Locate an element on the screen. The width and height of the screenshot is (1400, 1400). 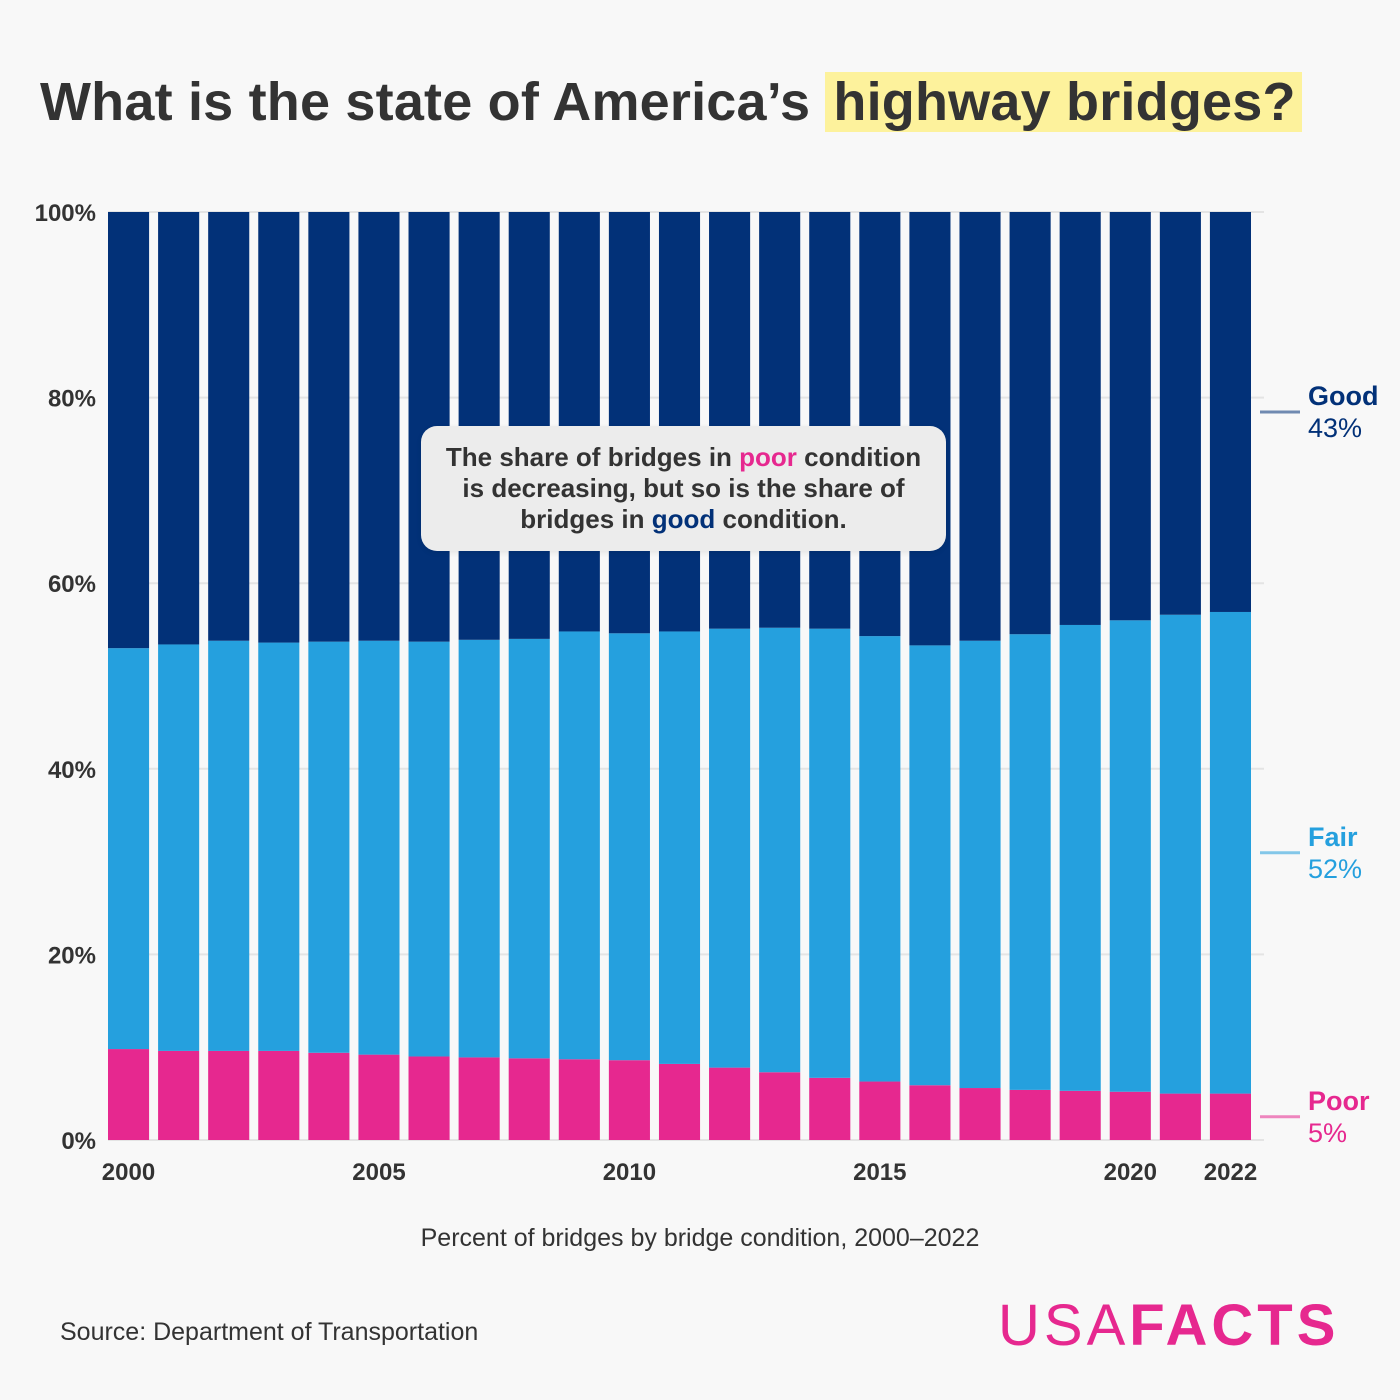
series-value-fair: 52% is located at coordinates (1335, 869).